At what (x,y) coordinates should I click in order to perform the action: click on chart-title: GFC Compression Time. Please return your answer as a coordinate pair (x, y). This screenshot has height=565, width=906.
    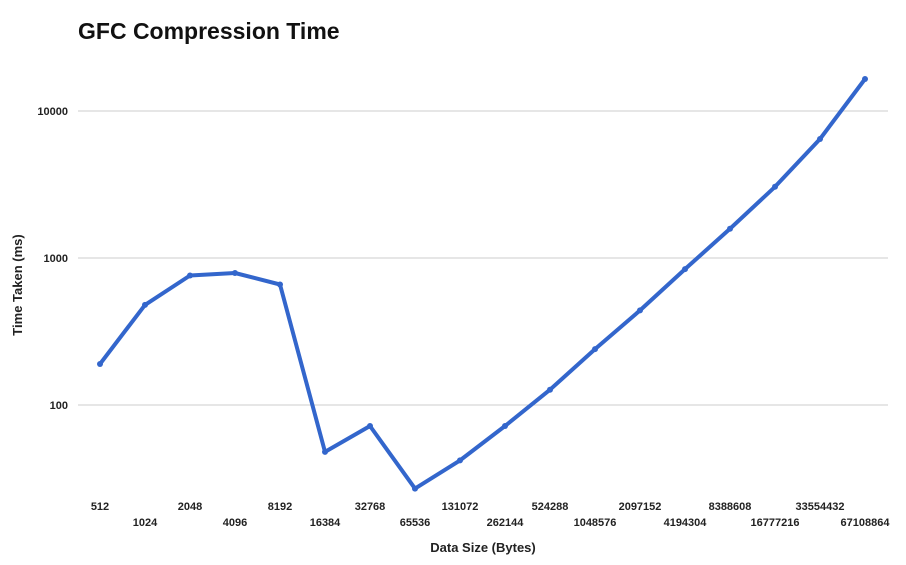
    Looking at the image, I should click on (209, 31).